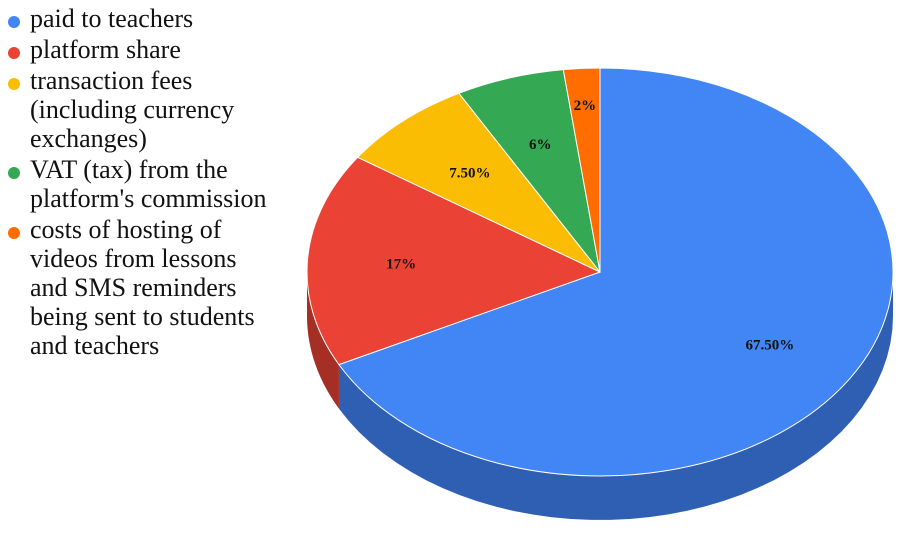 This screenshot has height=534, width=904. I want to click on legend-label: paid to teachers, so click(112, 18).